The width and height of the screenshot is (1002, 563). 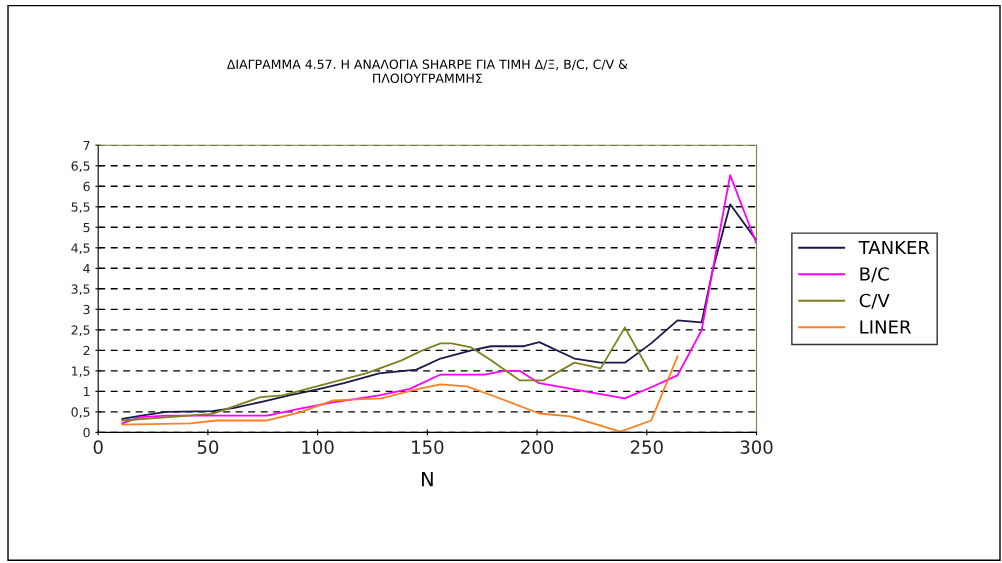 What do you see at coordinates (98, 447) in the screenshot?
I see `x-tick-label: 0` at bounding box center [98, 447].